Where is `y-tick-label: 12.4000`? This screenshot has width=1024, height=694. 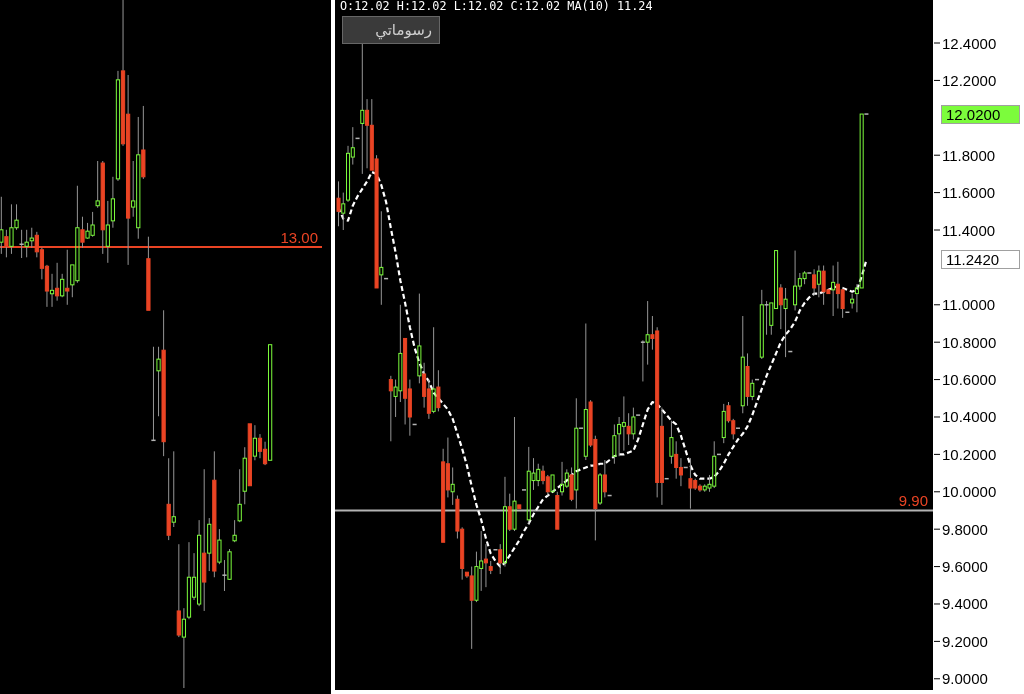 y-tick-label: 12.4000 is located at coordinates (969, 43).